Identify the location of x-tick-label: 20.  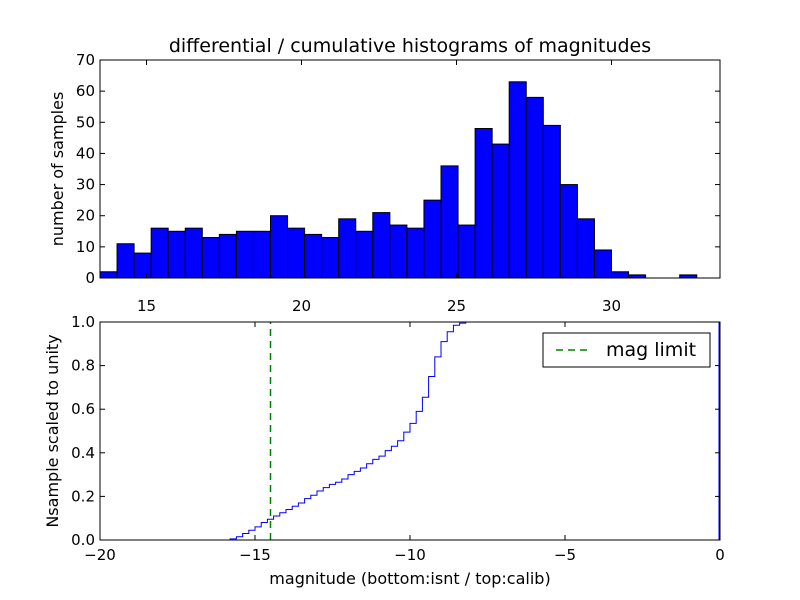
(301, 306).